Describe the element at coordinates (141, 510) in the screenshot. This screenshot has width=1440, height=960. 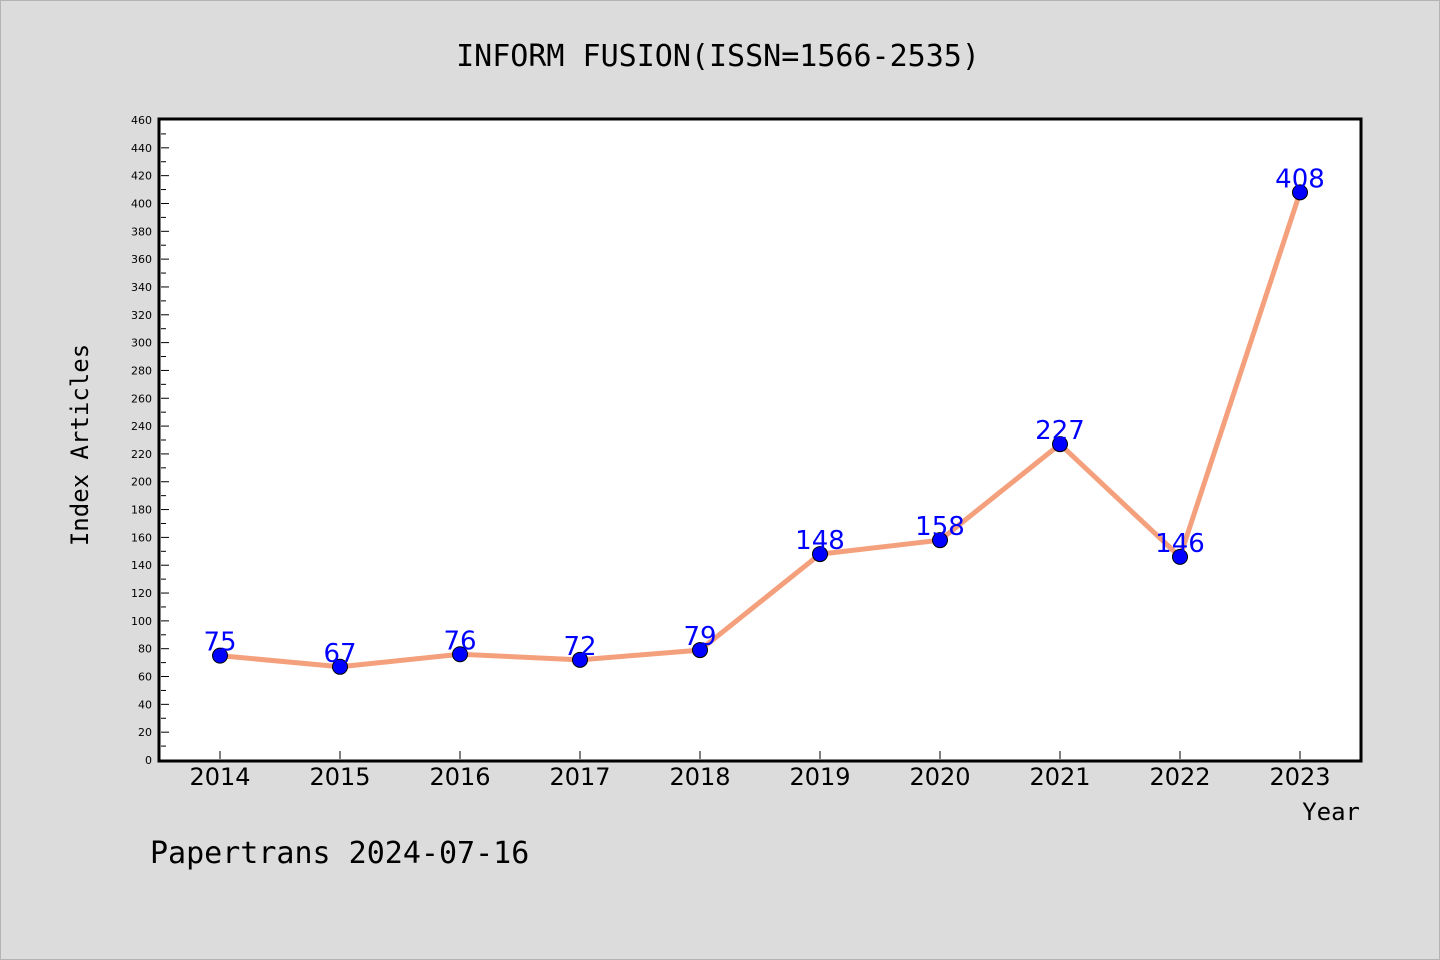
I see `y-tick-label: 180` at that location.